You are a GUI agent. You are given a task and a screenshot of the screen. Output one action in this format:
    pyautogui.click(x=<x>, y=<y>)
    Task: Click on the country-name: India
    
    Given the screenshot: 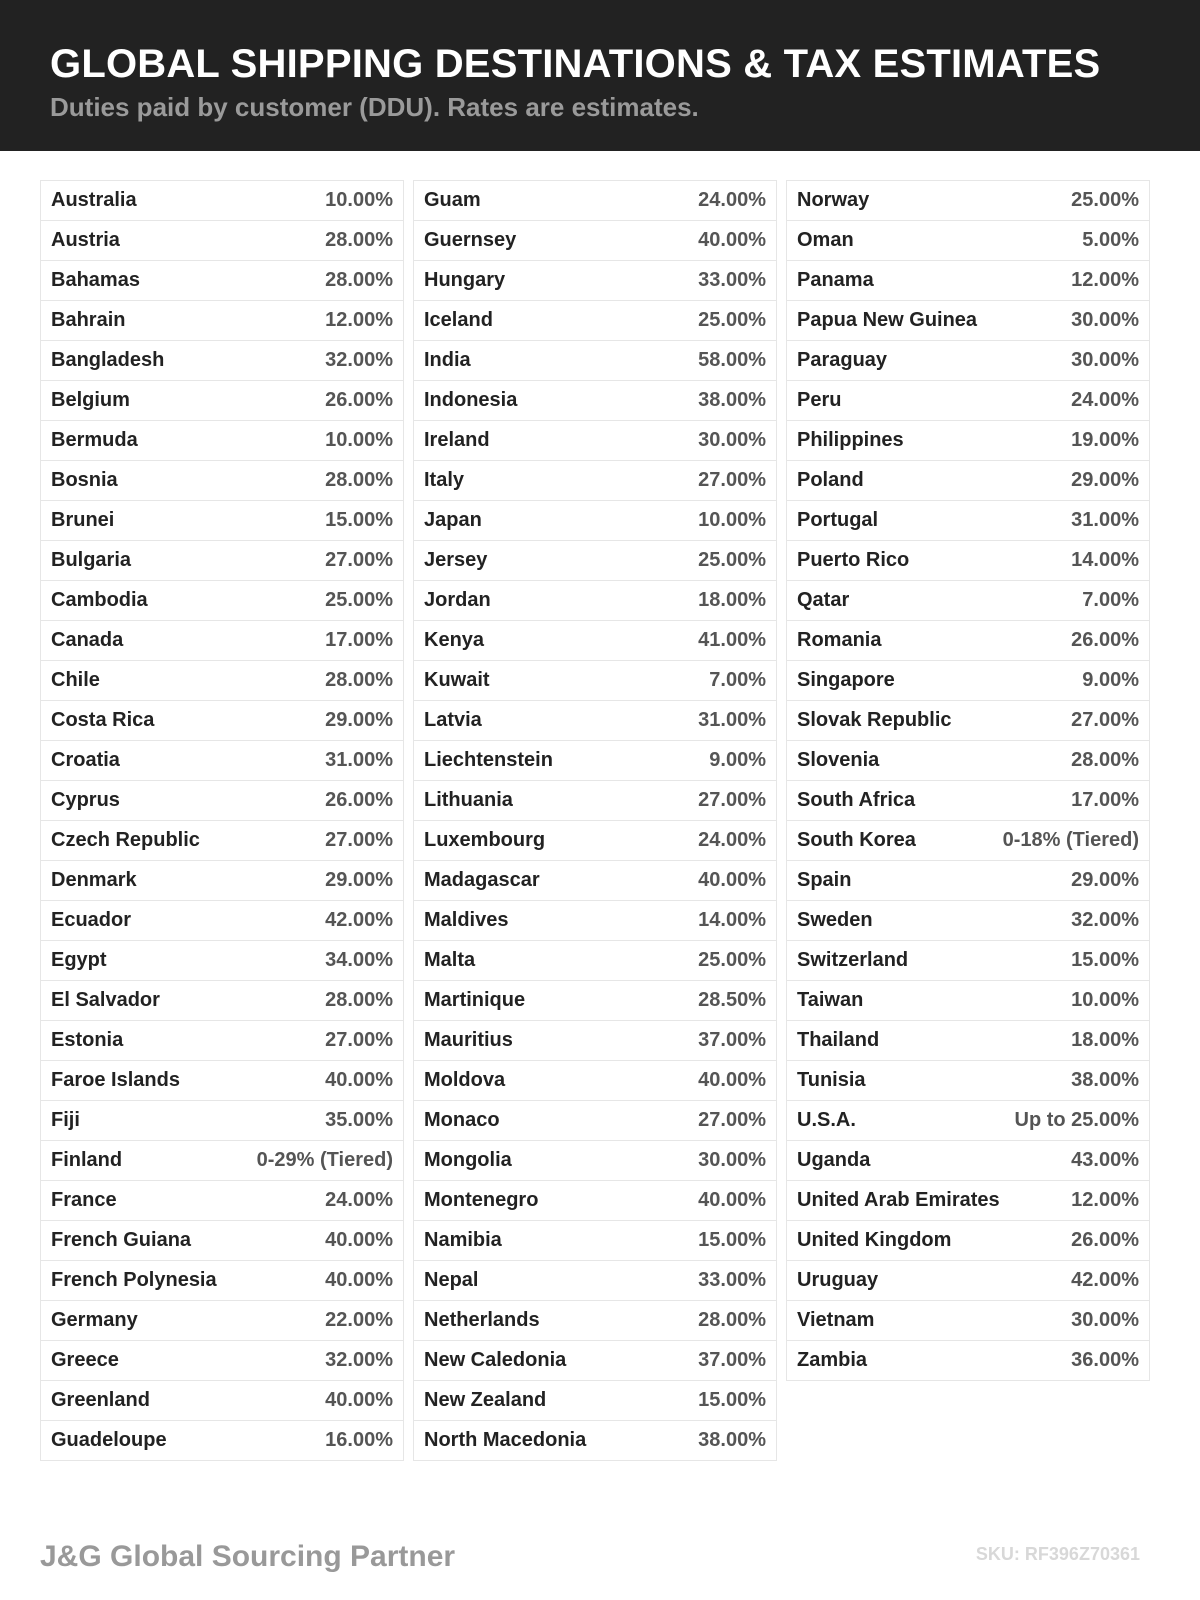 What is the action you would take?
    pyautogui.click(x=447, y=360)
    